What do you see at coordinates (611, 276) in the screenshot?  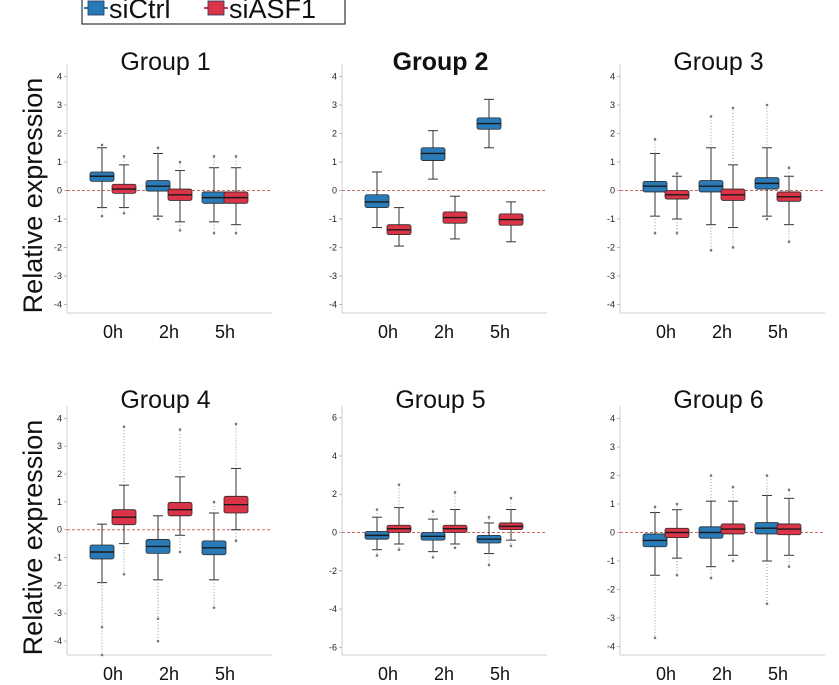 I see `y-tick-label: -3` at bounding box center [611, 276].